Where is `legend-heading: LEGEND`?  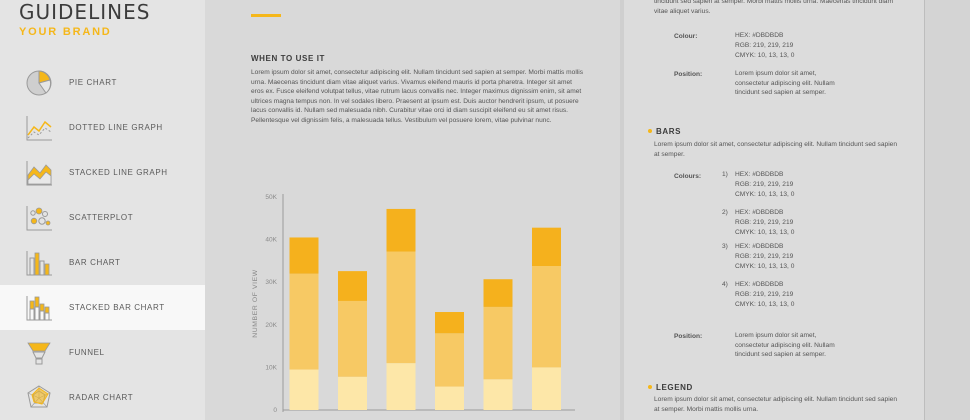
legend-heading: LEGEND is located at coordinates (670, 387).